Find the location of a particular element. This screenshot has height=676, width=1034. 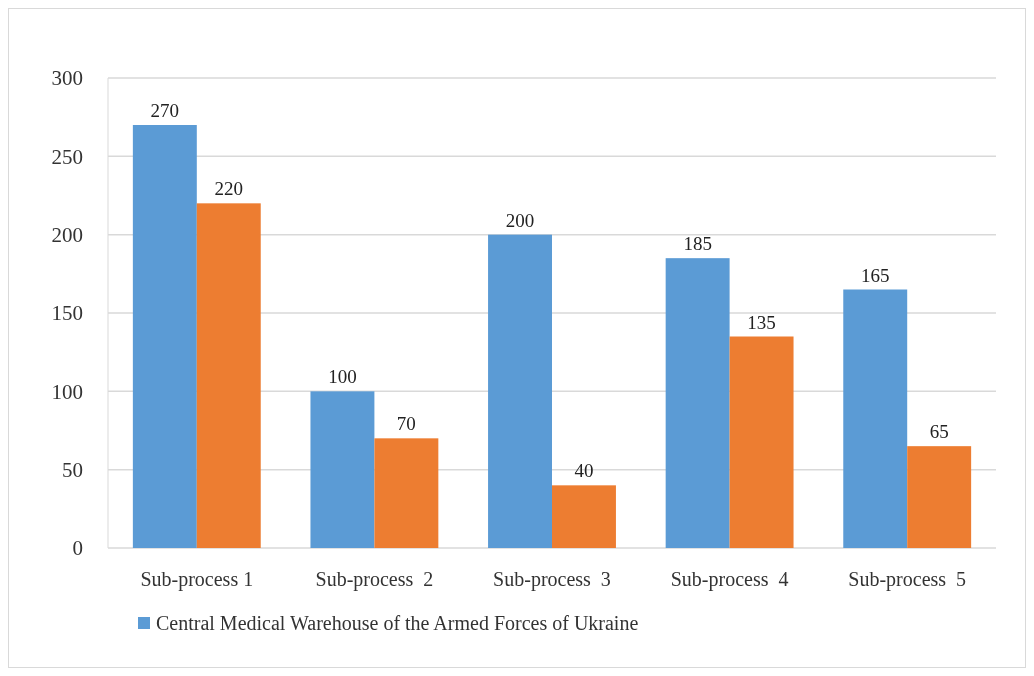

x-tick-label: Sub-process 3 is located at coordinates (552, 579).